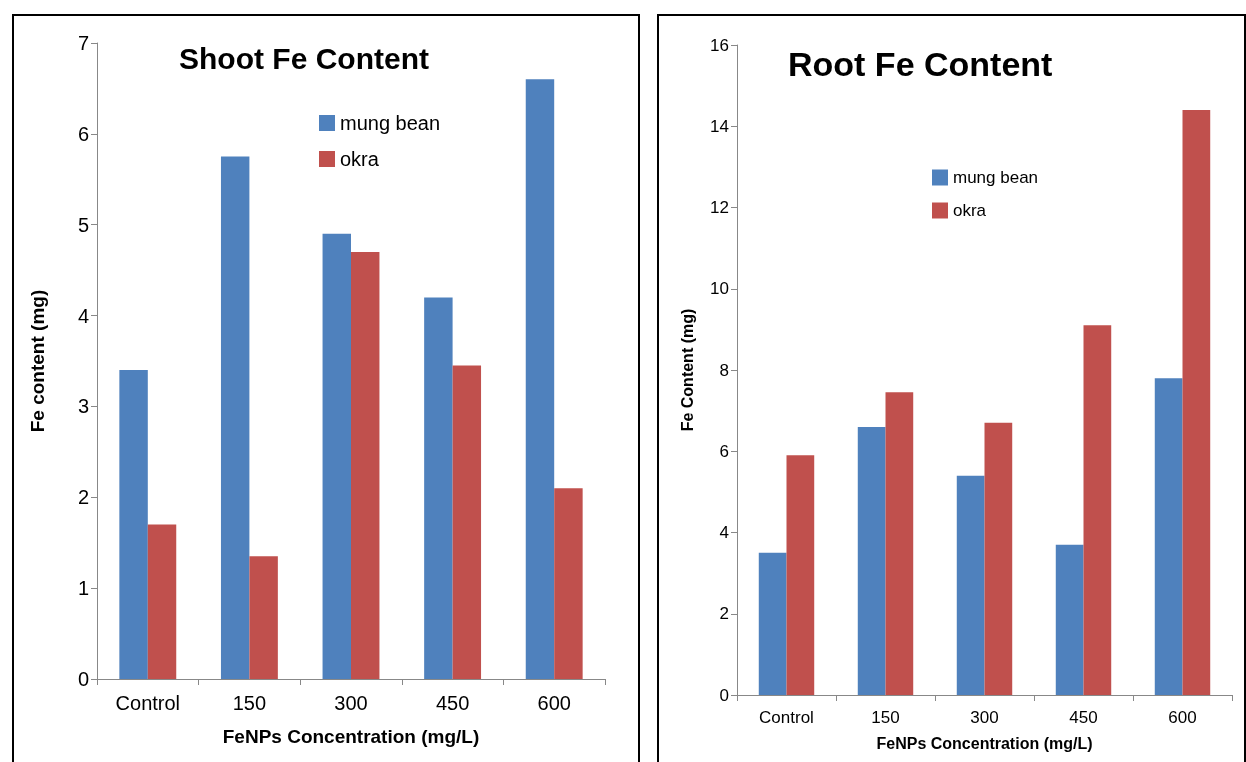 The height and width of the screenshot is (762, 1246). I want to click on y-tick-label: 8, so click(724, 370).